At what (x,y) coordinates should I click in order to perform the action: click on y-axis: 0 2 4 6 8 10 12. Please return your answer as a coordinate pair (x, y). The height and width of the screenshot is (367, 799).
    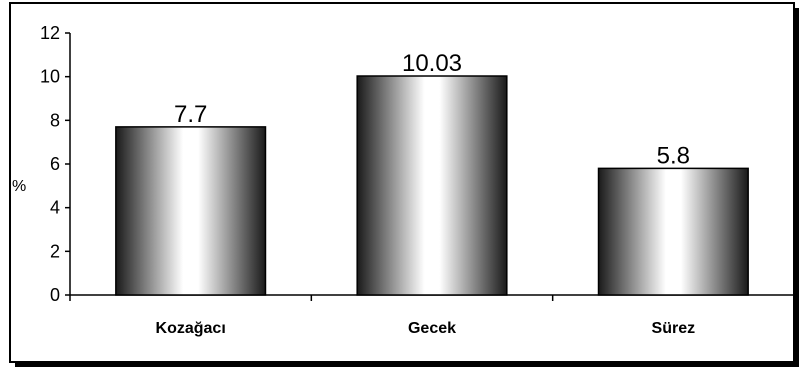
    Looking at the image, I should click on (55, 164).